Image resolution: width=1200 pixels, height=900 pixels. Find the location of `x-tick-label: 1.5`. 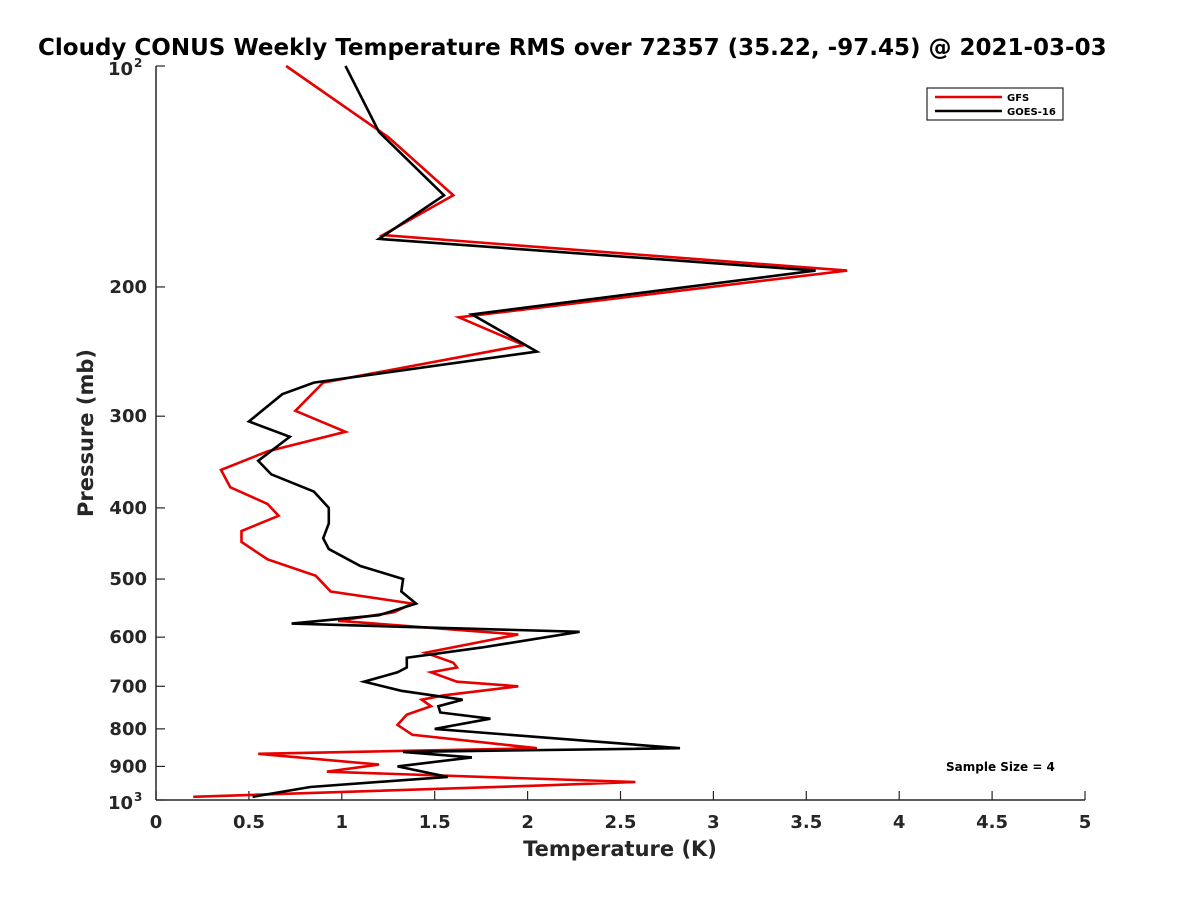

x-tick-label: 1.5 is located at coordinates (435, 822).